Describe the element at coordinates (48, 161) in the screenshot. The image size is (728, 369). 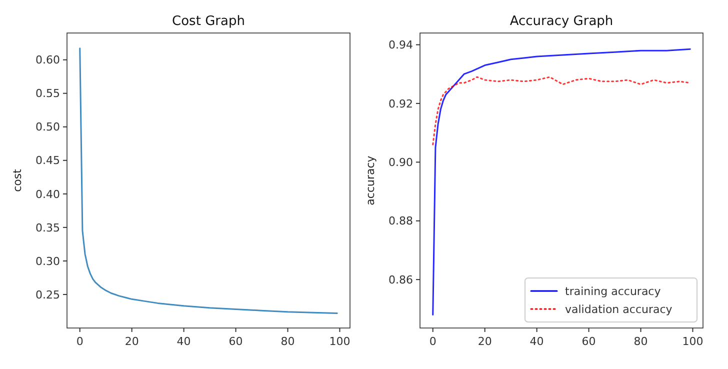
I see `y-tick-label: 0.45` at that location.